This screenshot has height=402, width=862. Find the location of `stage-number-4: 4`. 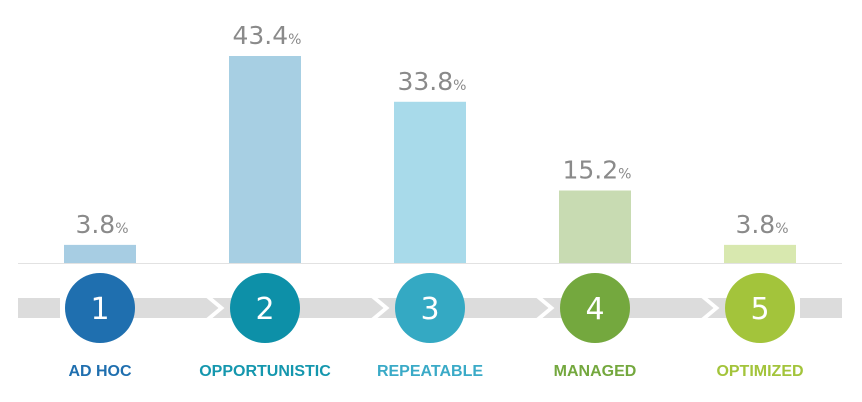

stage-number-4: 4 is located at coordinates (594, 309).